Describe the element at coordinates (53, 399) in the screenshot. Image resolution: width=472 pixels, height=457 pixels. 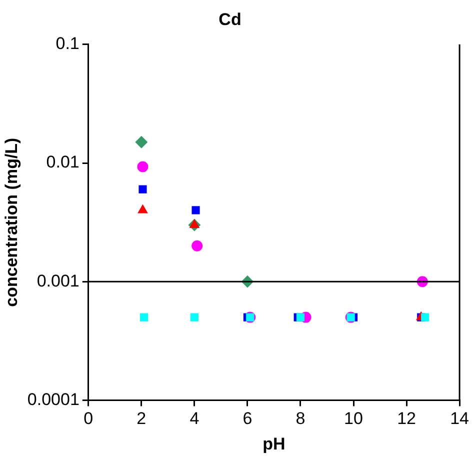
I see `y-tick-label: 0.0001` at that location.